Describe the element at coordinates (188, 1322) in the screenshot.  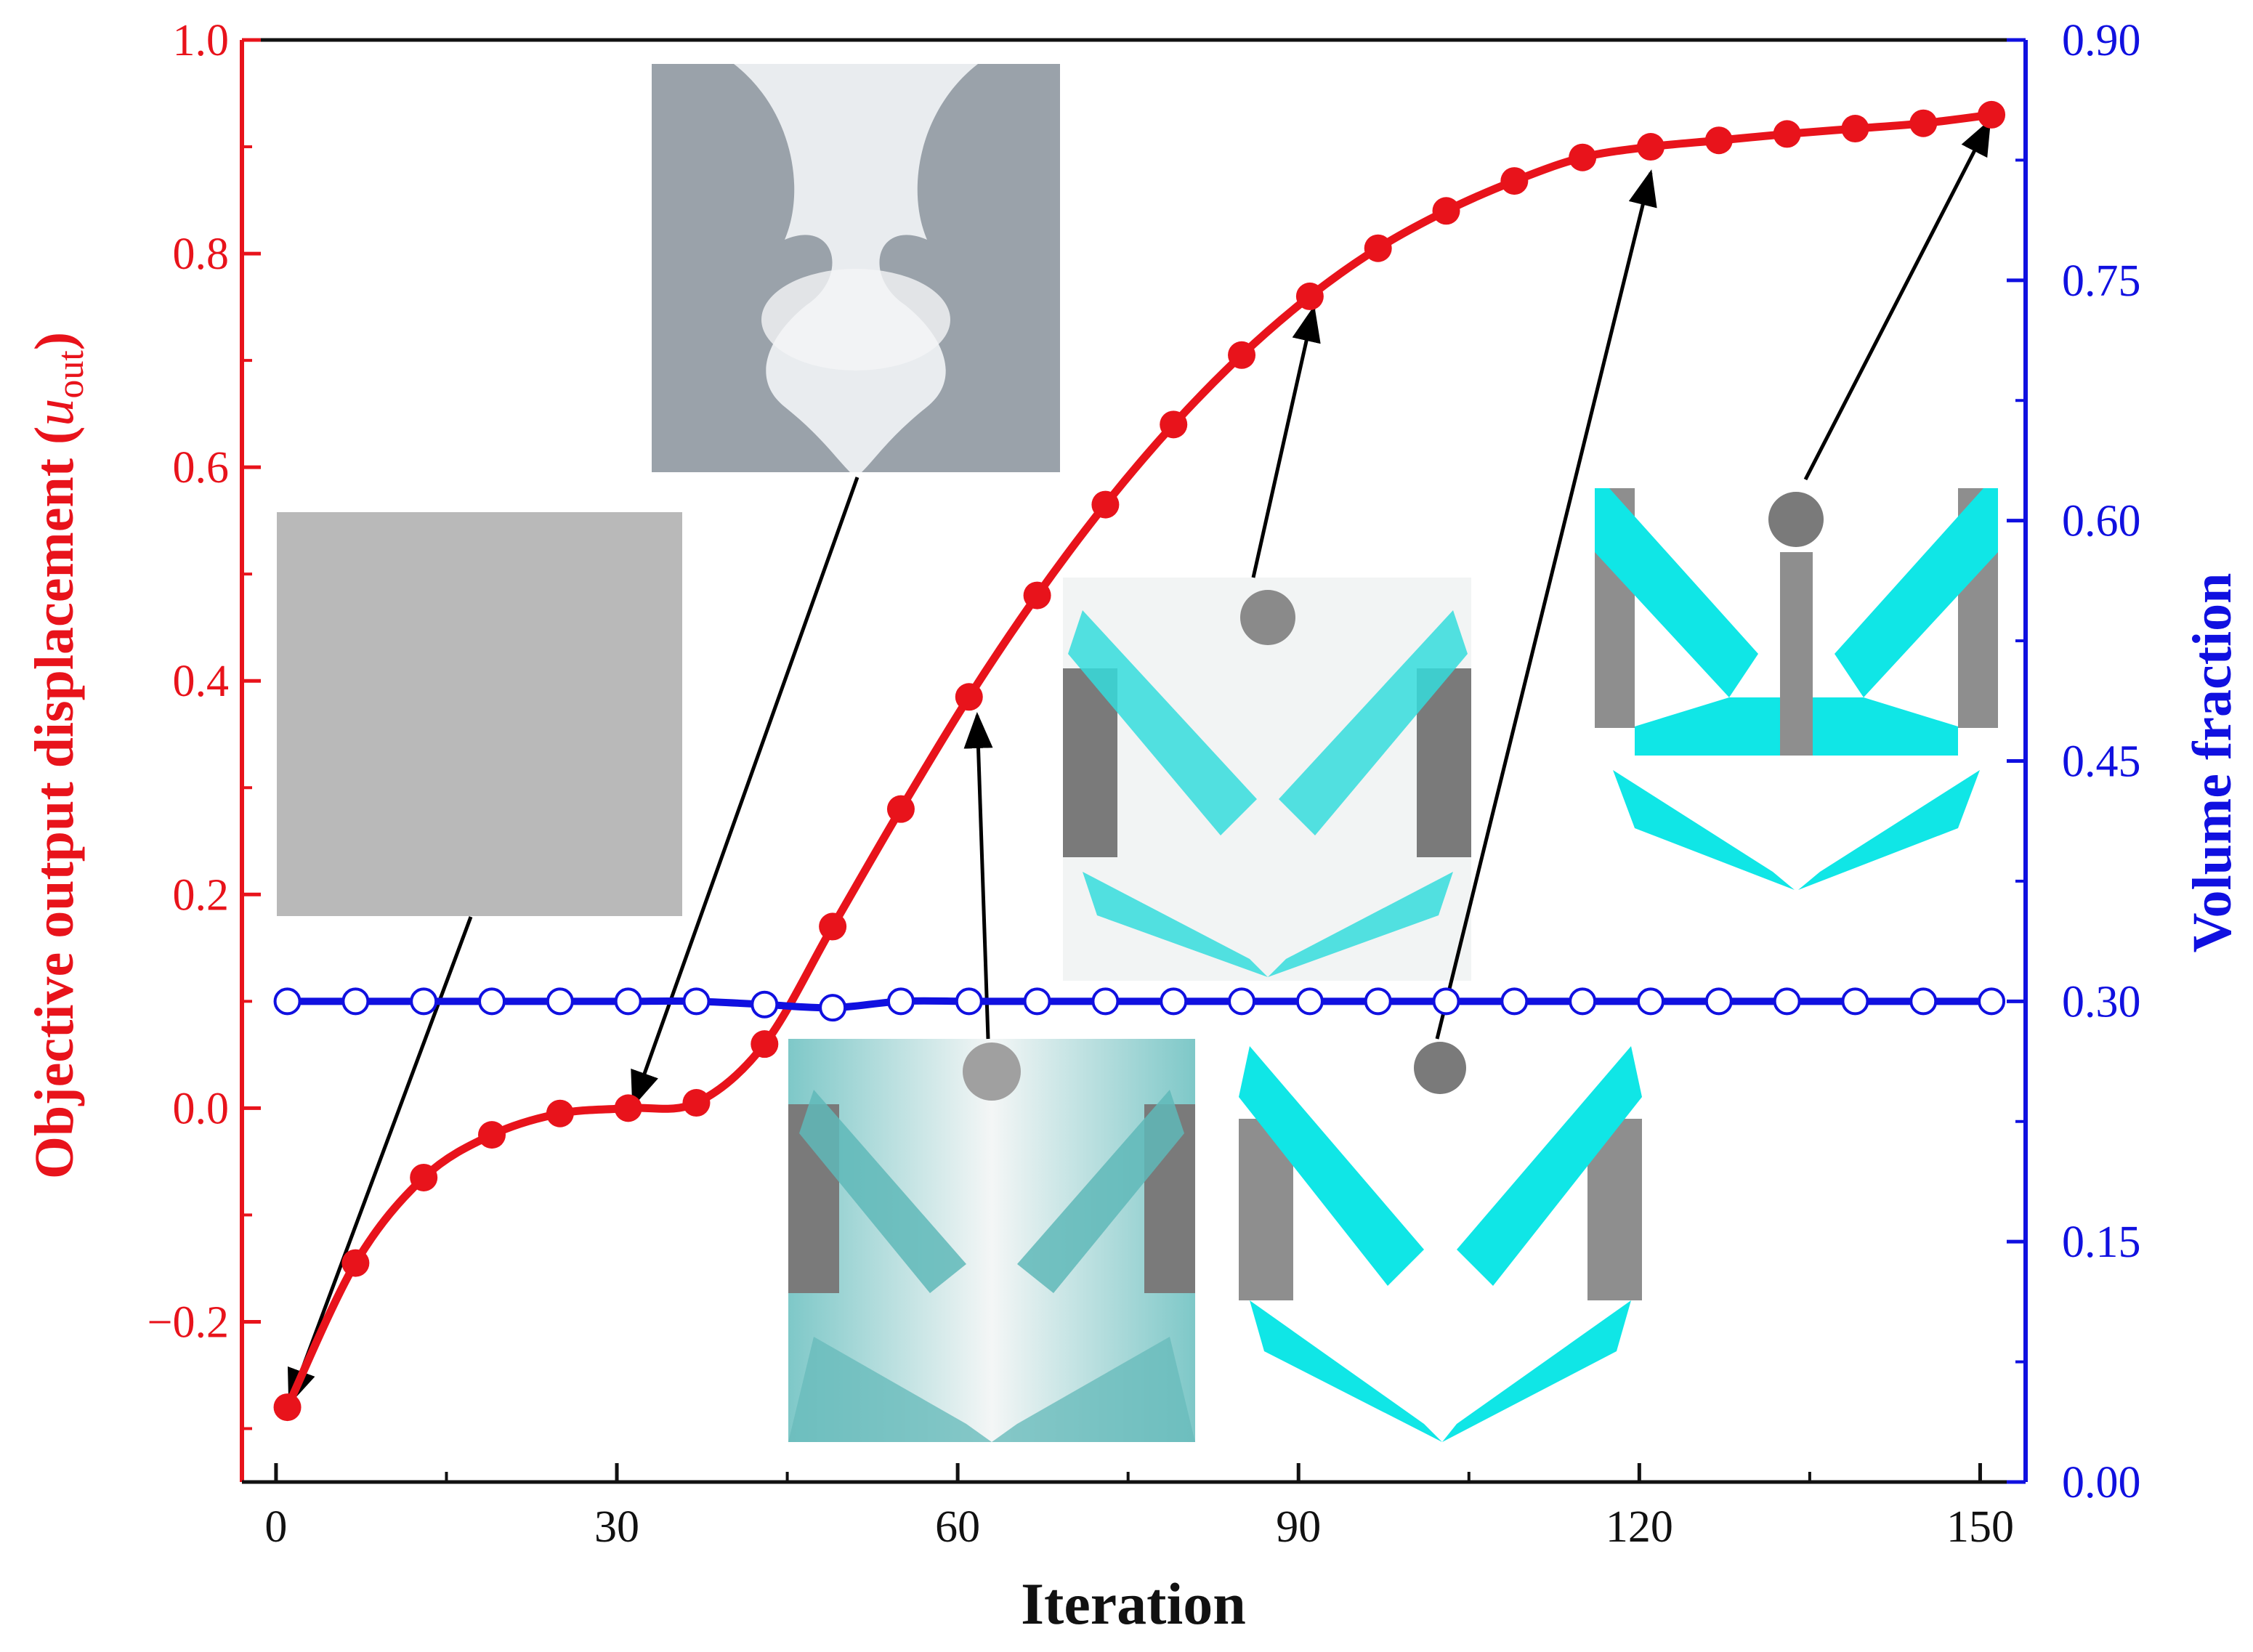
I see `left-tick-label: −0.2` at that location.